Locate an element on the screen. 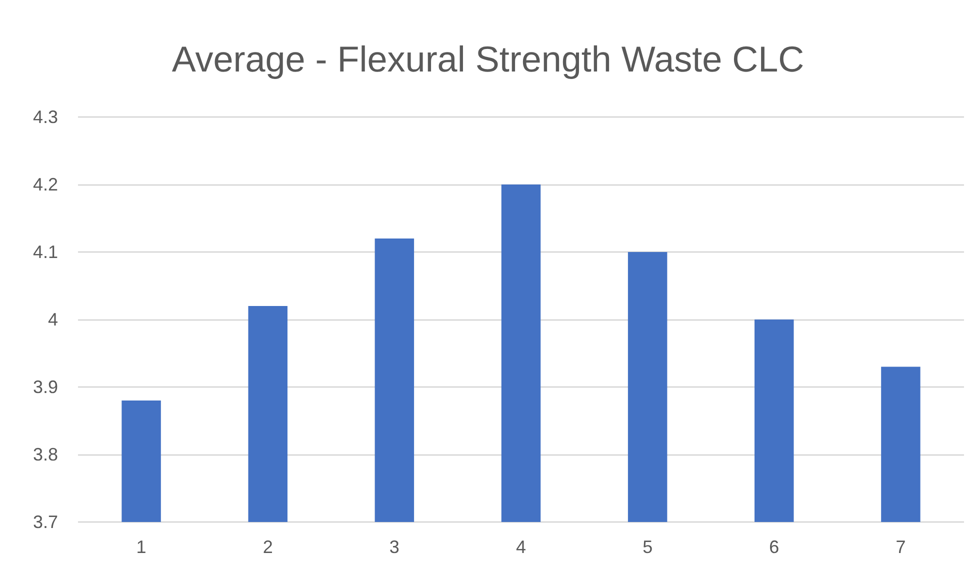  y-tick-label: 3.7 is located at coordinates (45, 522).